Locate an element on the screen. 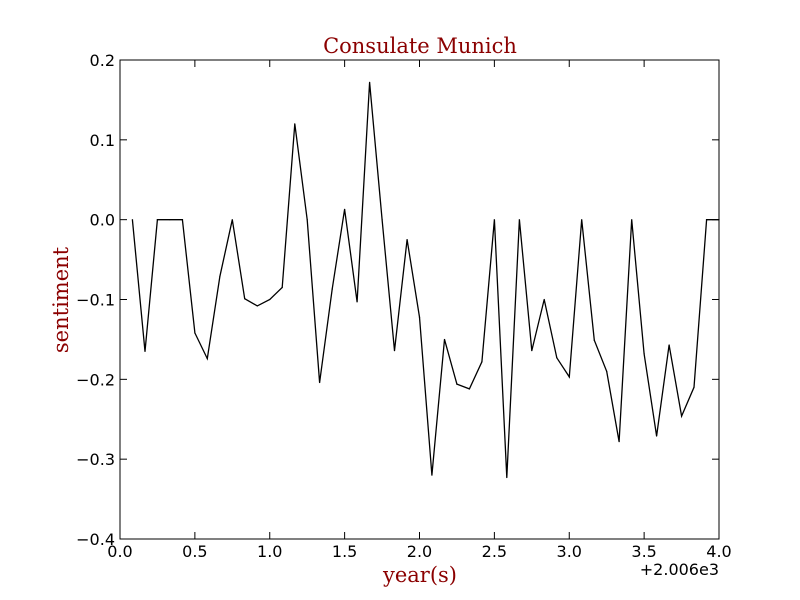 This screenshot has width=800, height=600. x-tick-label: 3.5 is located at coordinates (643, 551).